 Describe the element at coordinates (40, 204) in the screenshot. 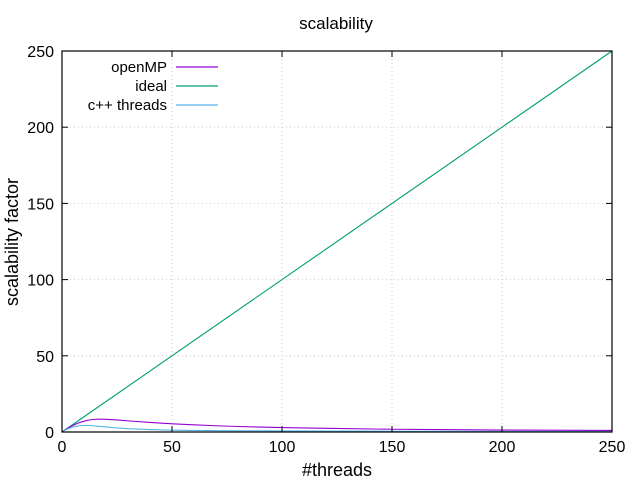

I see `y-tick-label: 150` at that location.